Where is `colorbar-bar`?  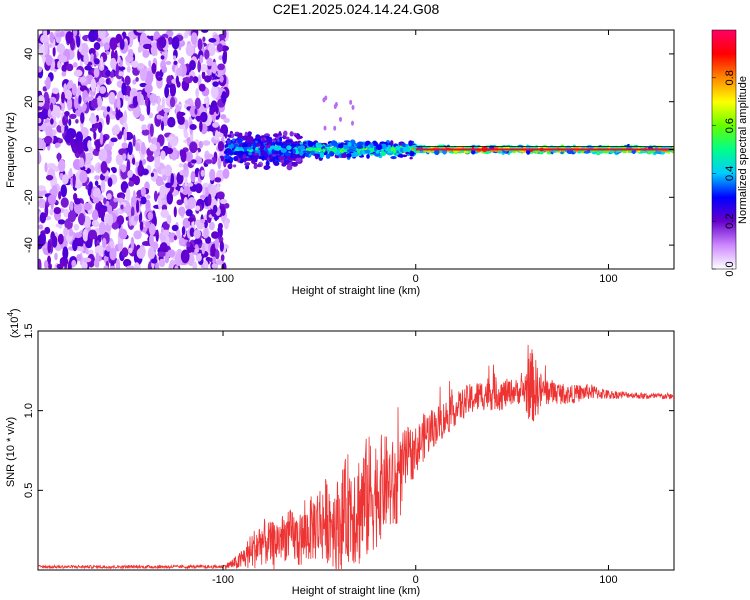
colorbar-bar is located at coordinates (724, 149).